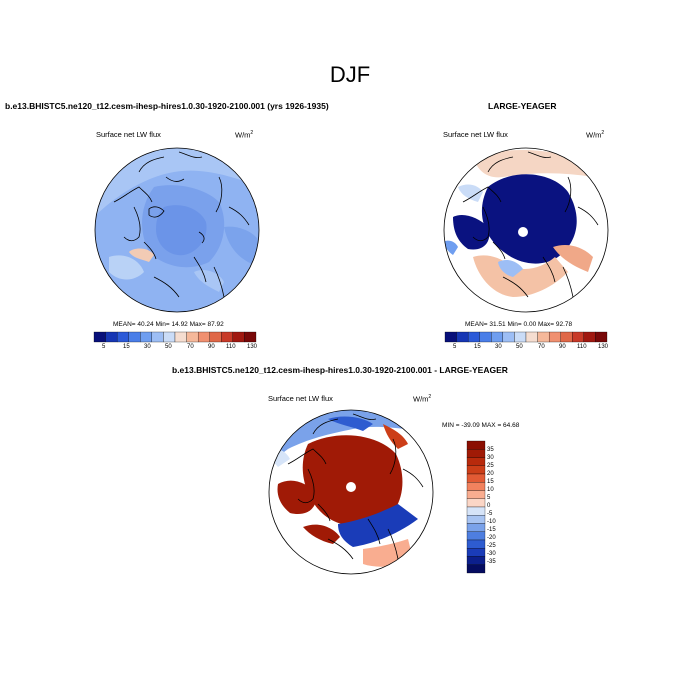  I want to click on panel-3-units: W/m2, so click(422, 399).